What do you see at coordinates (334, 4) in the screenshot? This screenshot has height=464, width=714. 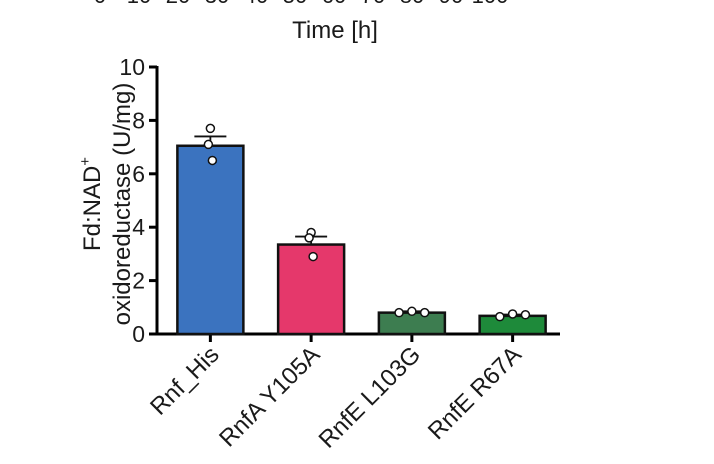 I see `partial-top-x-tick-label: 60` at bounding box center [334, 4].